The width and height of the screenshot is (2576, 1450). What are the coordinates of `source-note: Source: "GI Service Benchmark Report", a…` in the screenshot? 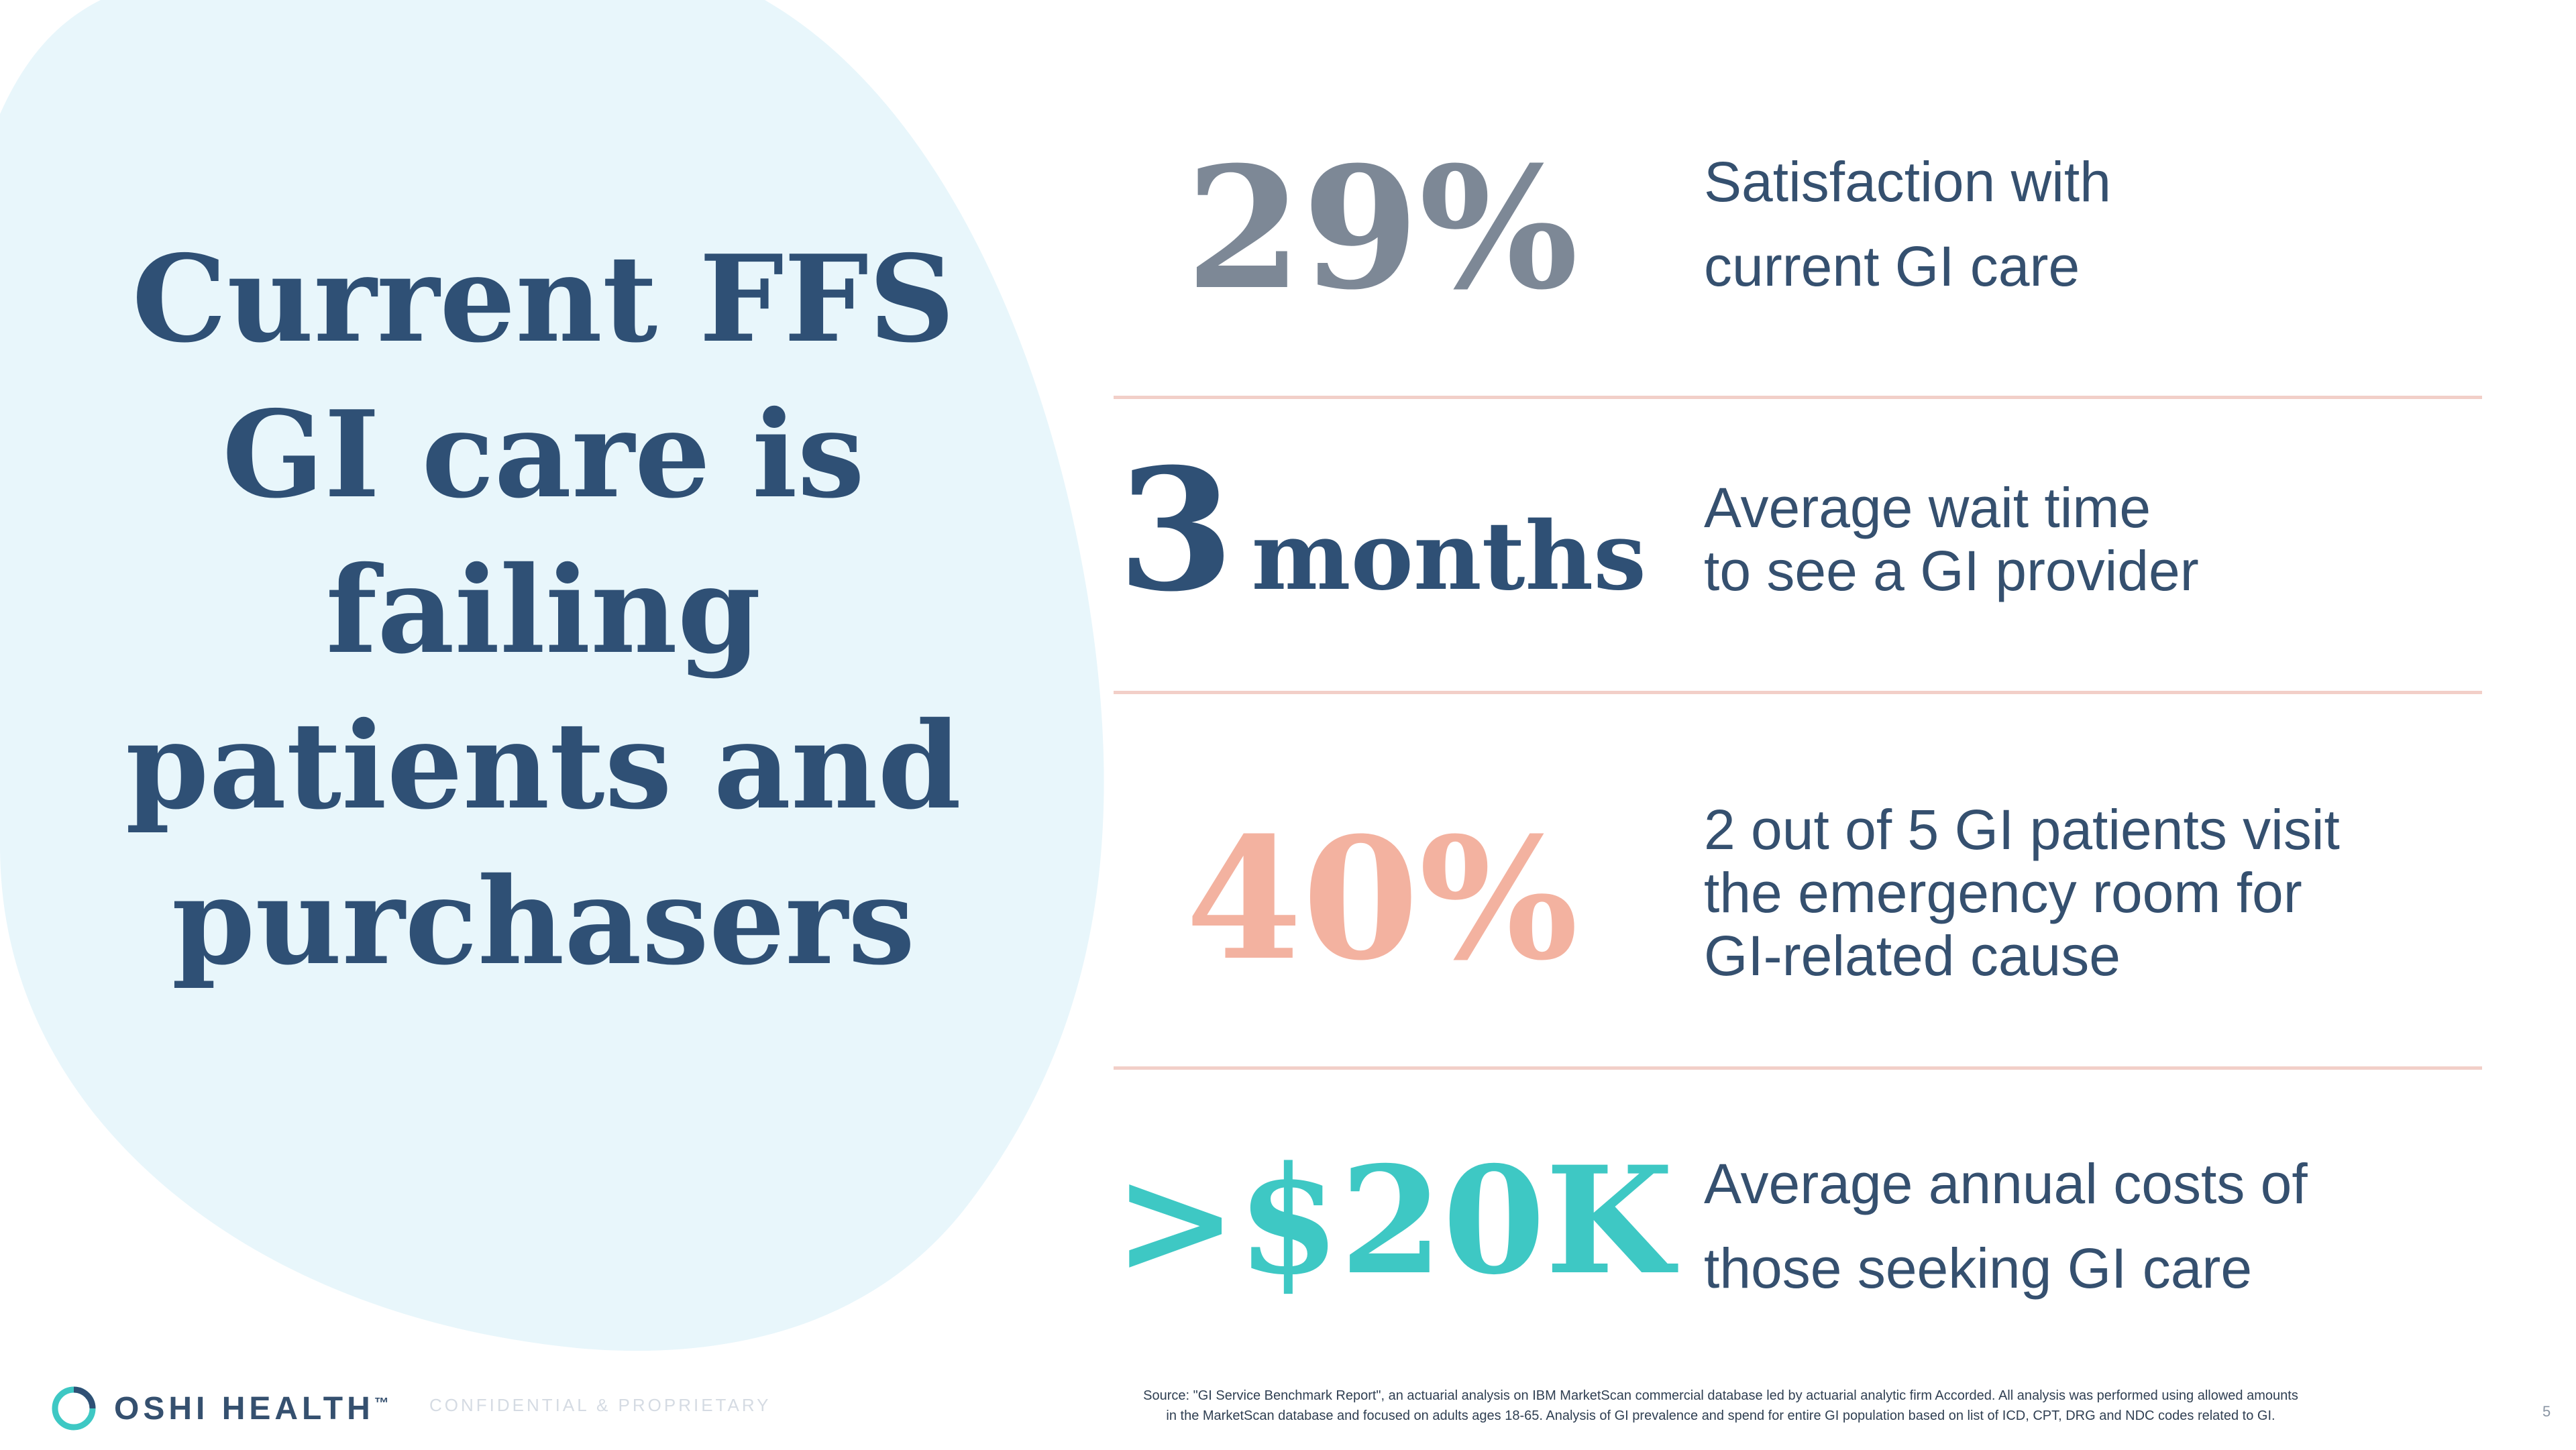 It's located at (1720, 1406).